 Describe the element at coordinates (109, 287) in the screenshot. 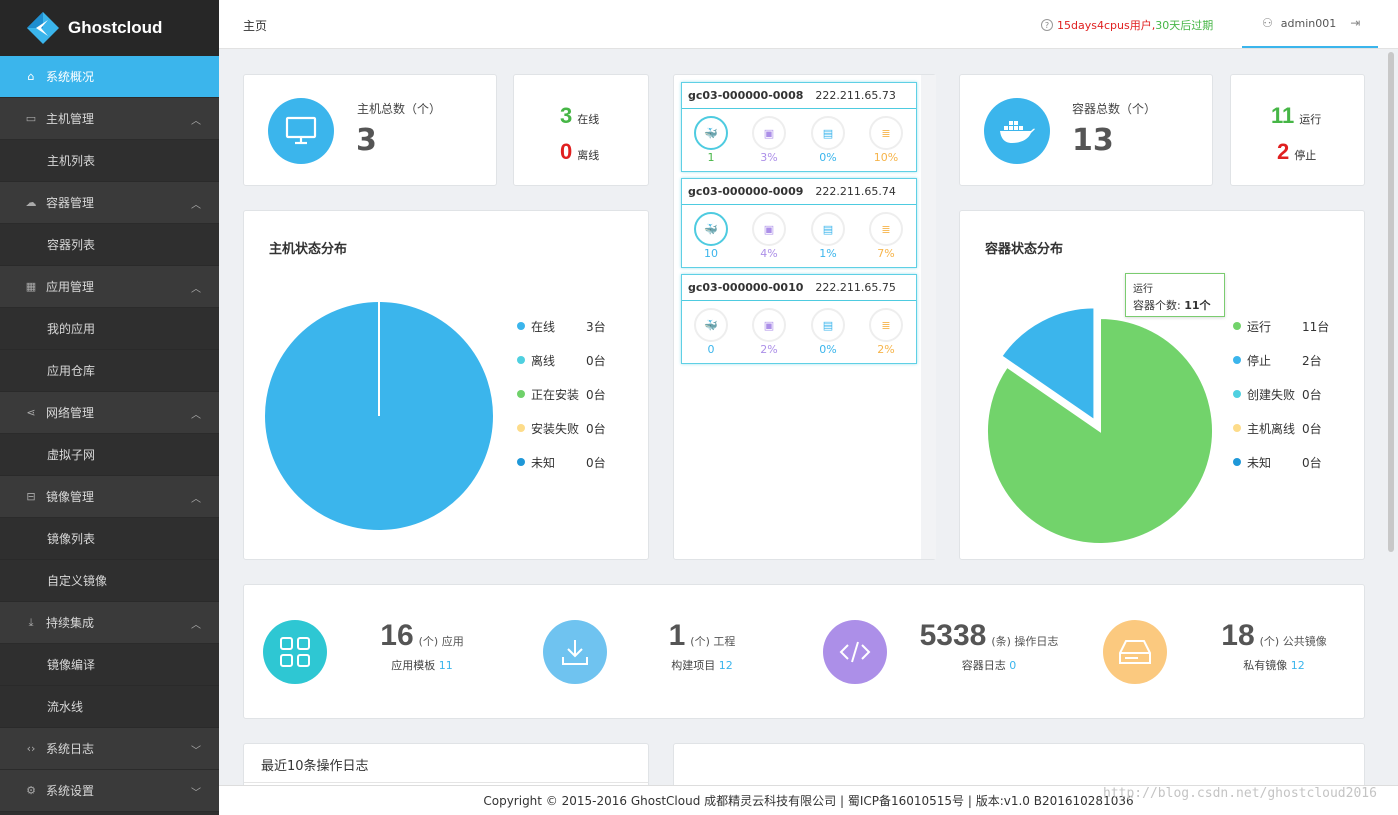

I see `sidebar-item-app-management: ▦ 应用管理 ︿` at that location.